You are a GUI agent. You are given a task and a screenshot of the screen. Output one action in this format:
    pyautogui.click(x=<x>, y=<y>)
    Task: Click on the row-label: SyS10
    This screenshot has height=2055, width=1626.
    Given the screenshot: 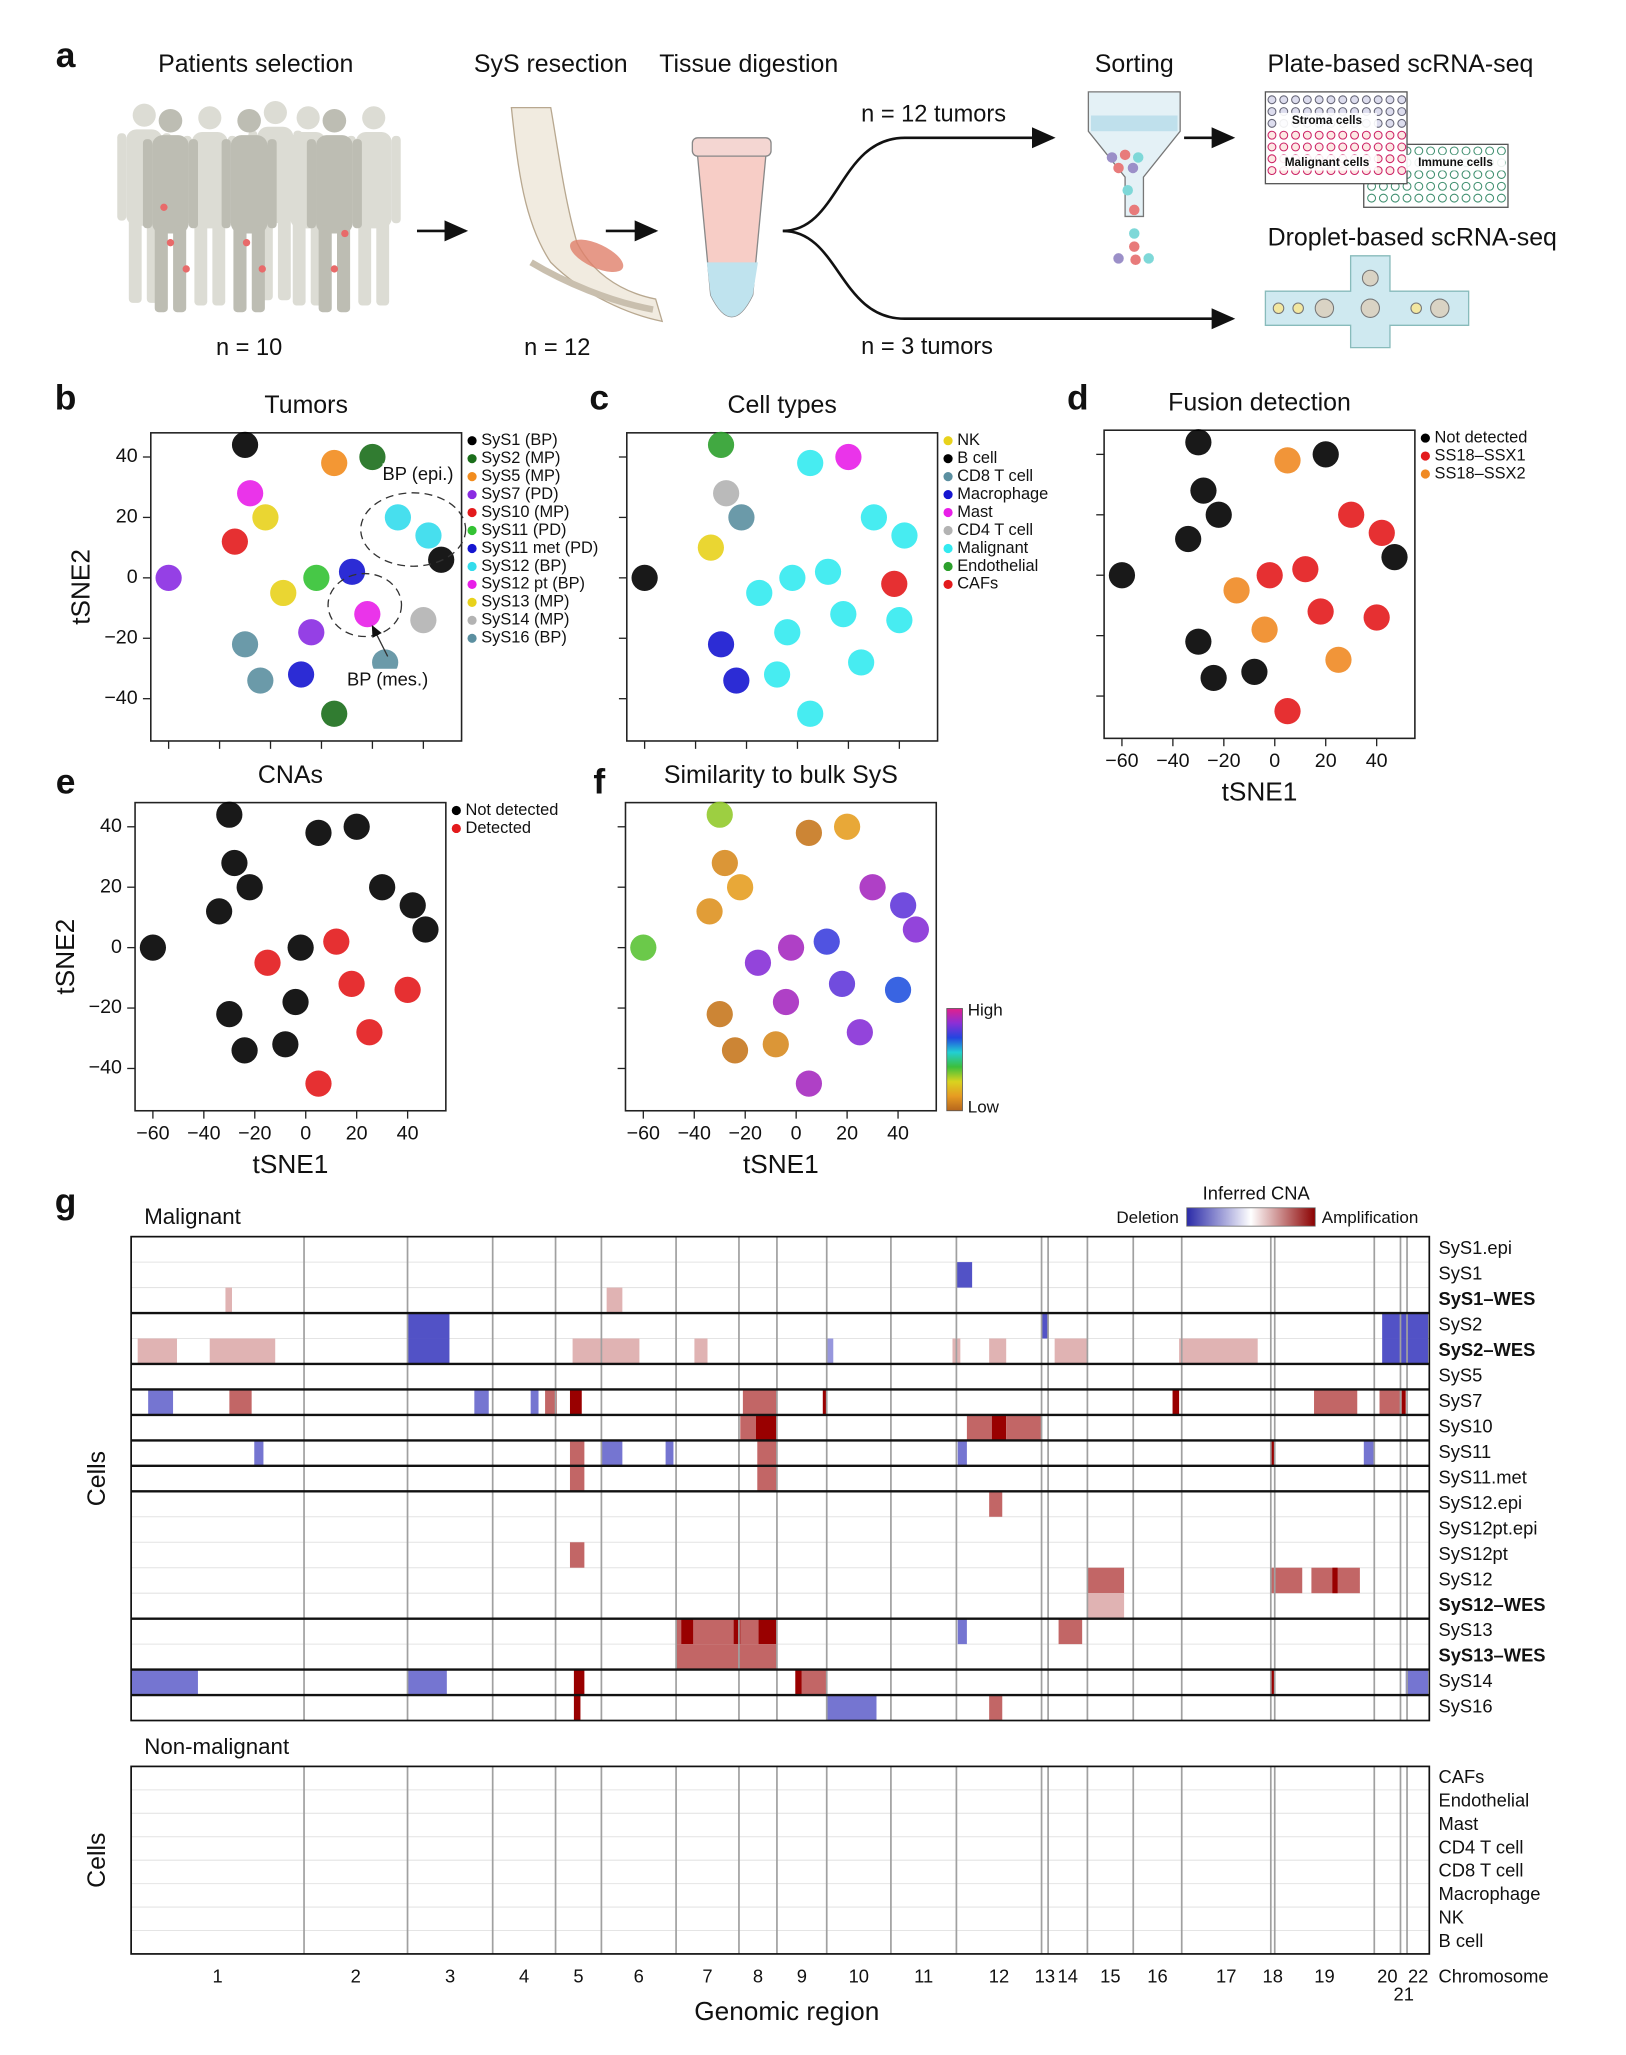 What is the action you would take?
    pyautogui.click(x=1465, y=1425)
    